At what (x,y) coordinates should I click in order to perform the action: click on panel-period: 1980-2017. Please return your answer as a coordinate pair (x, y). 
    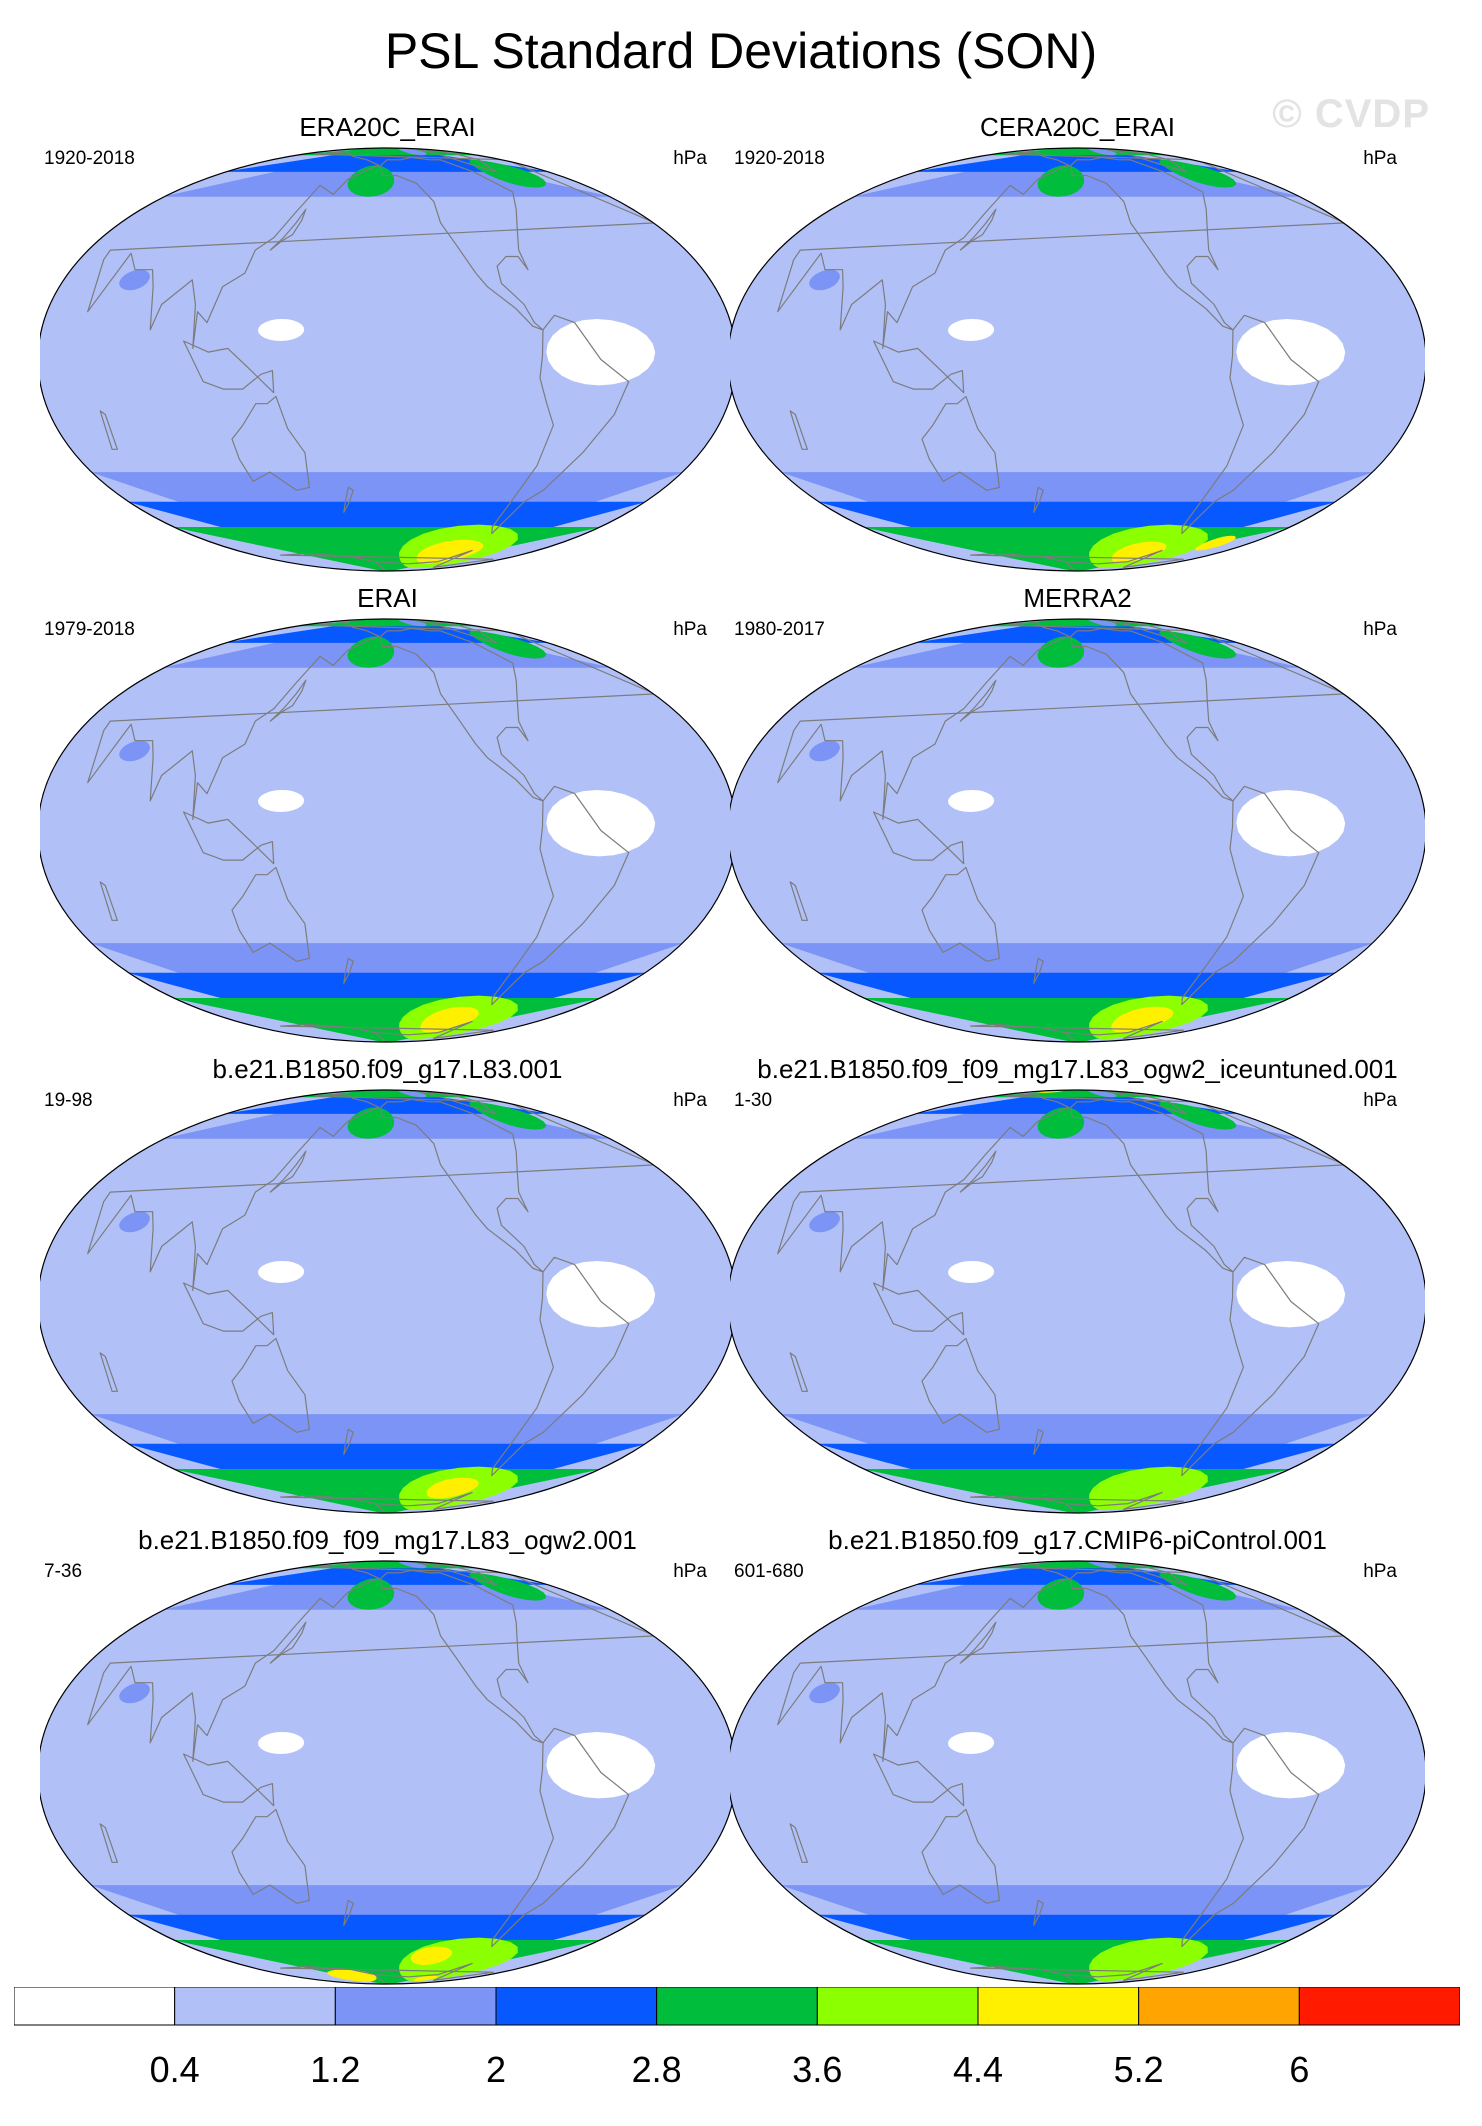
    Looking at the image, I should click on (779, 629).